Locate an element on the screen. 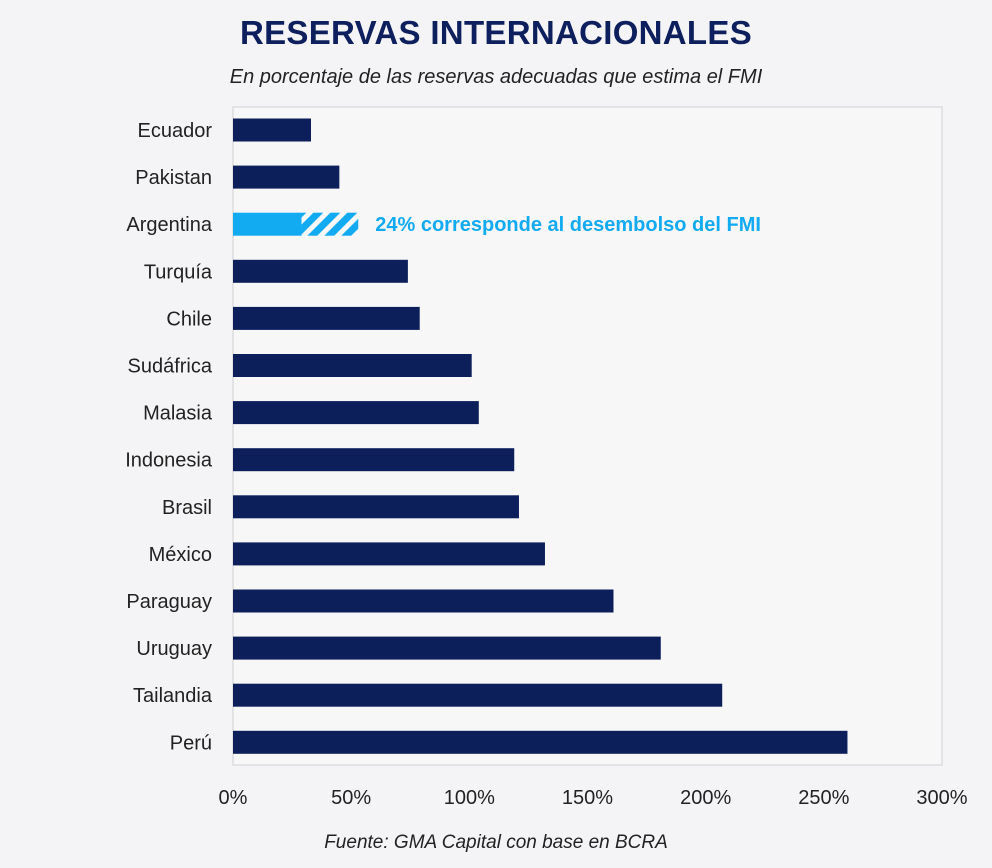 This screenshot has width=992, height=868. category-label: Chile is located at coordinates (189, 319).